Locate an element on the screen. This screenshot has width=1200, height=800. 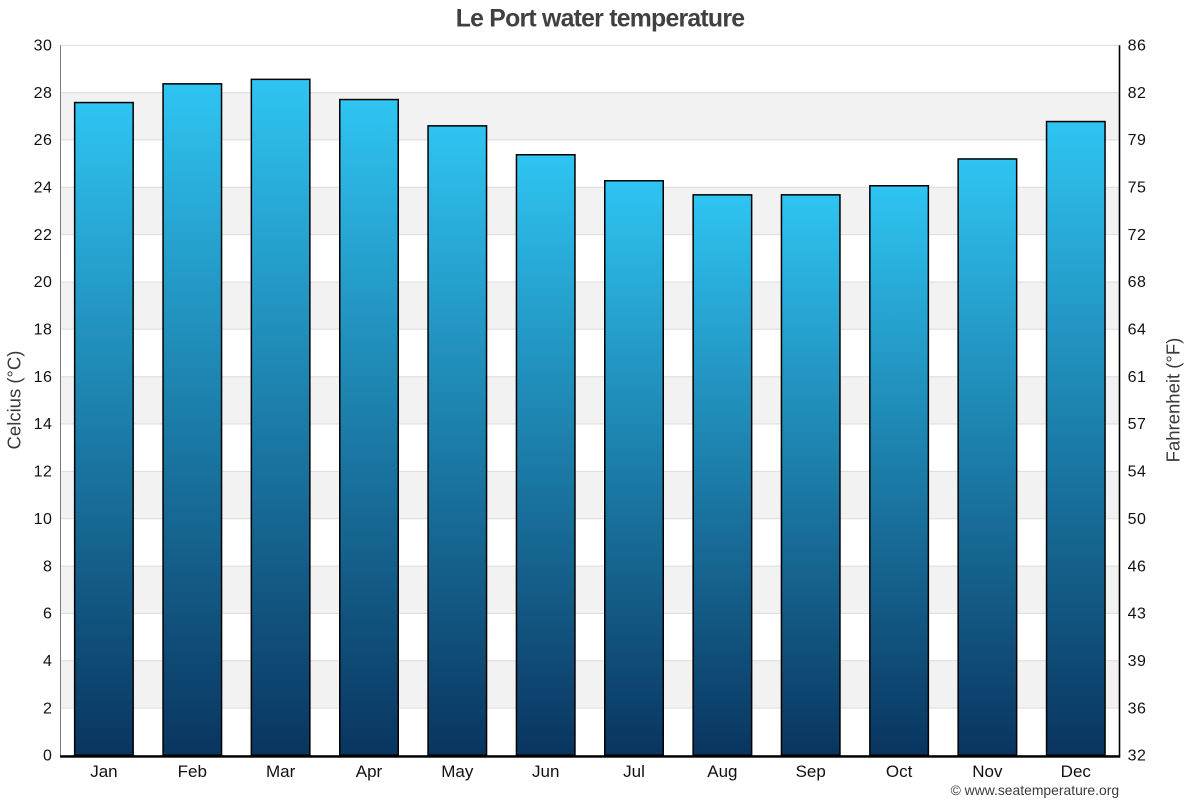
svg-text: 4 is located at coordinates (47, 661).